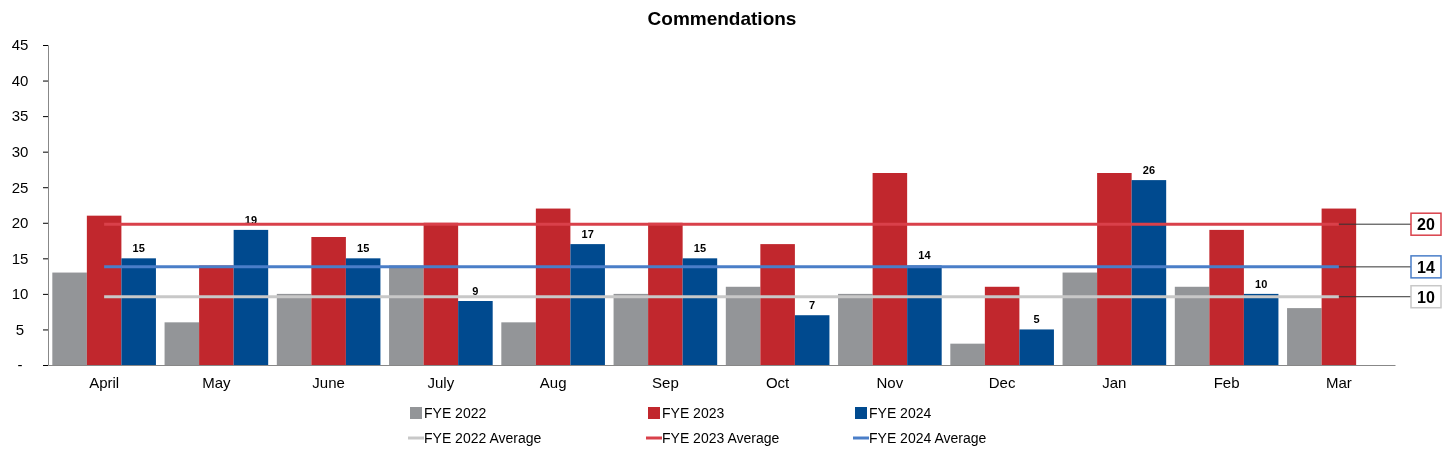  Describe the element at coordinates (20, 365) in the screenshot. I see `y-tick-label: -` at that location.